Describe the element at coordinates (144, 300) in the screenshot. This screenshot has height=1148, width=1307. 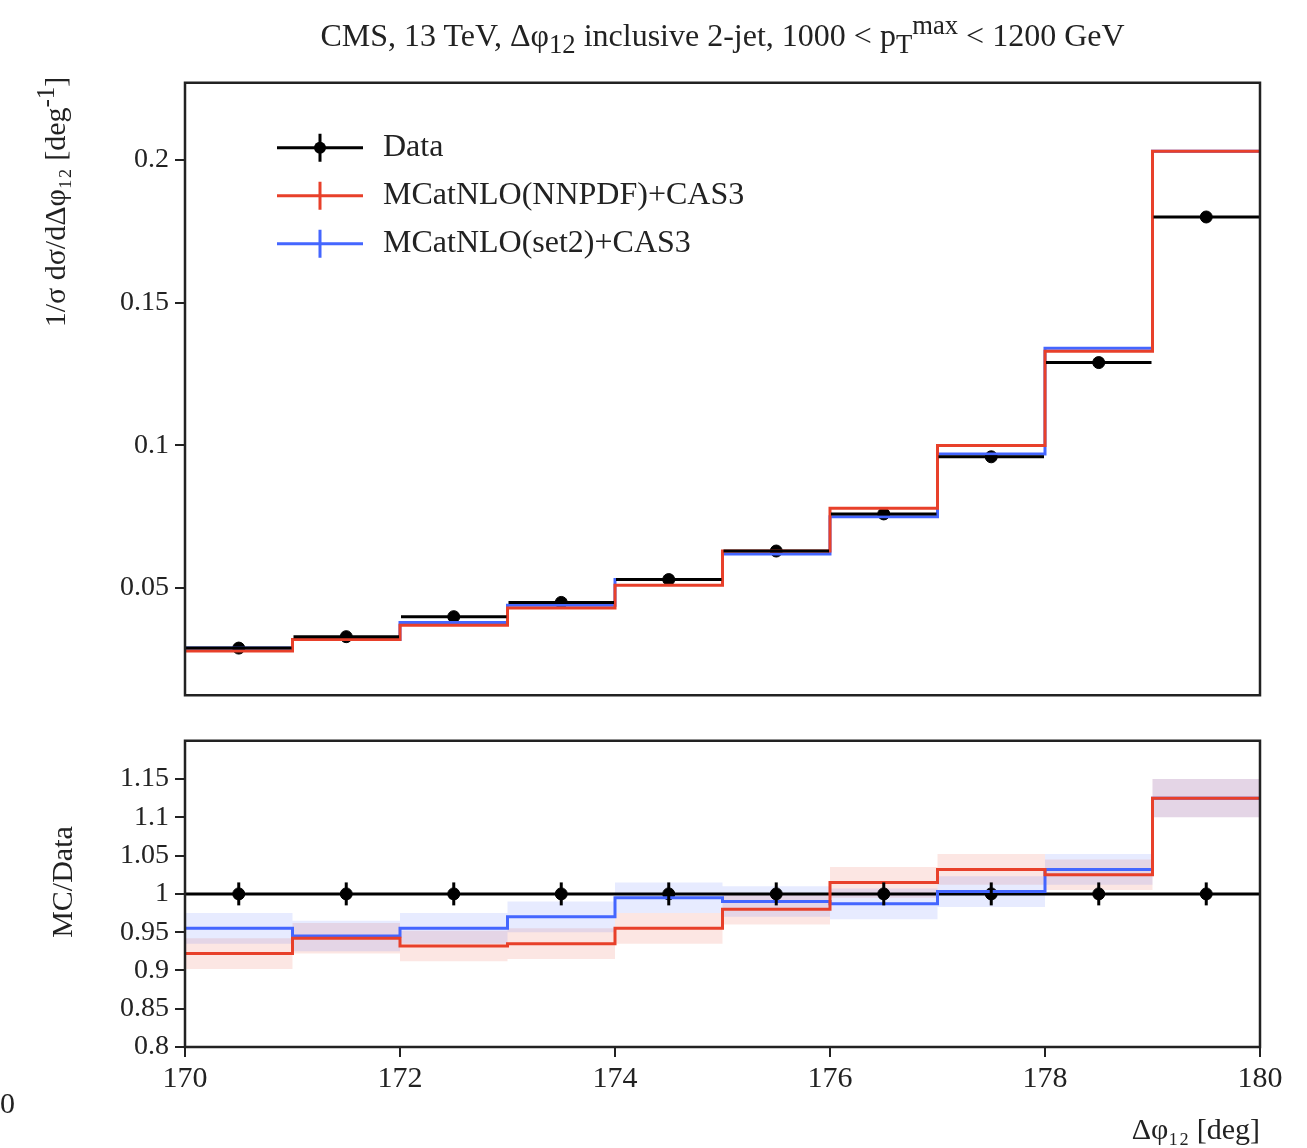
I see `y-tick-label: 0.15` at that location.